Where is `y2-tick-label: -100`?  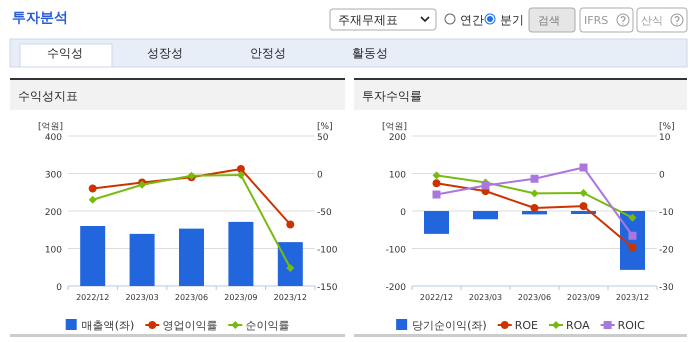
y2-tick-label: -100 is located at coordinates (327, 251).